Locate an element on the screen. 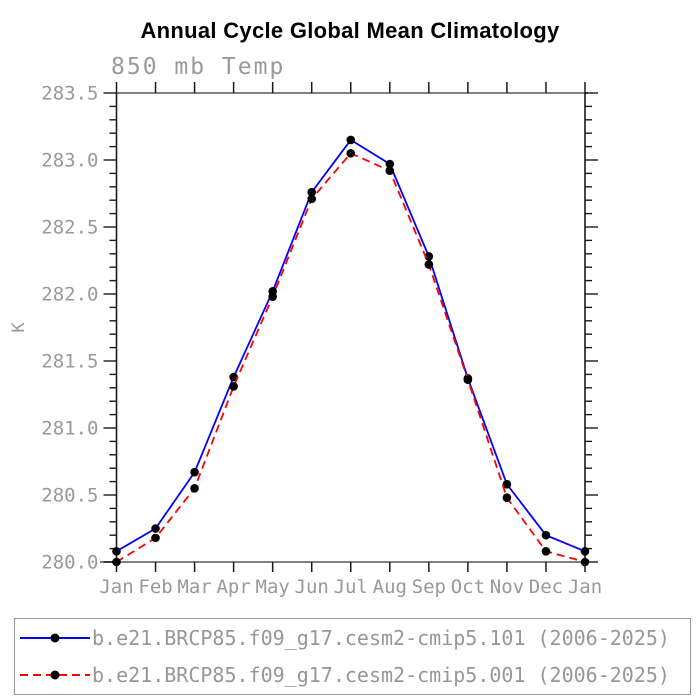 The width and height of the screenshot is (700, 700). x-tick-label: Apr is located at coordinates (233, 587).